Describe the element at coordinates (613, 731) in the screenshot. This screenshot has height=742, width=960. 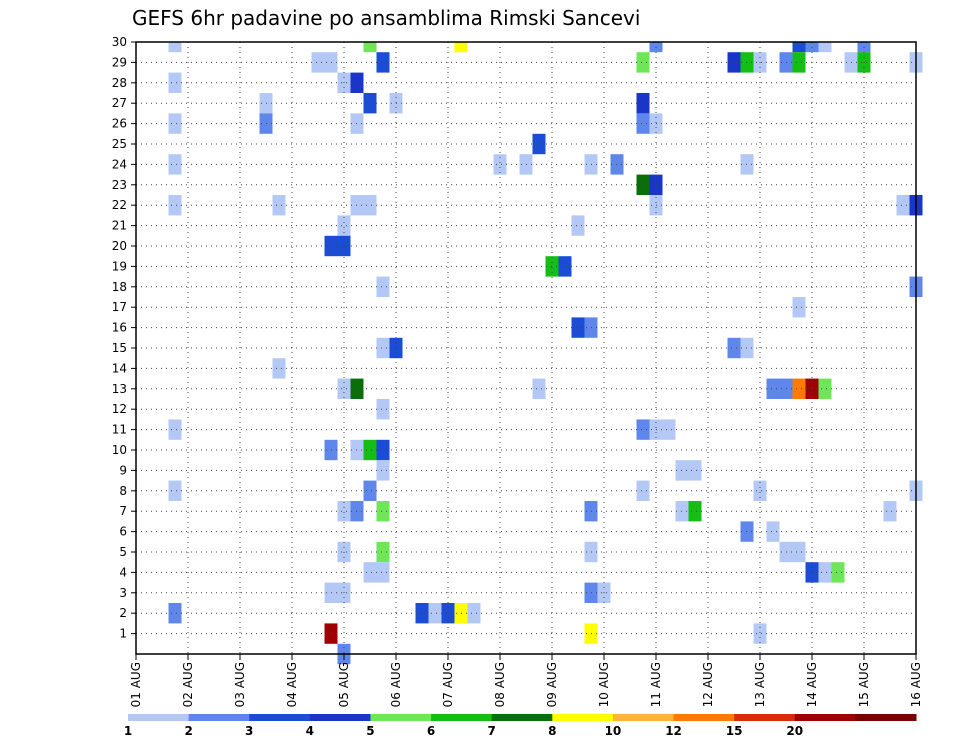
I see `legend-label: 10` at that location.